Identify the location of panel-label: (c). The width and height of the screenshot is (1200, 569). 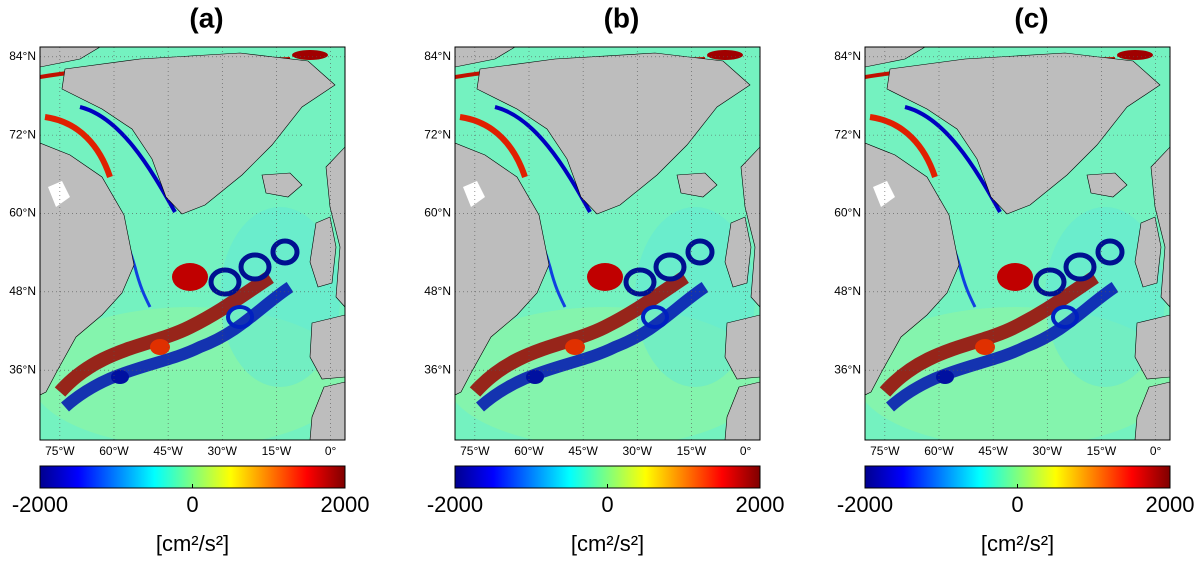
(1031, 17).